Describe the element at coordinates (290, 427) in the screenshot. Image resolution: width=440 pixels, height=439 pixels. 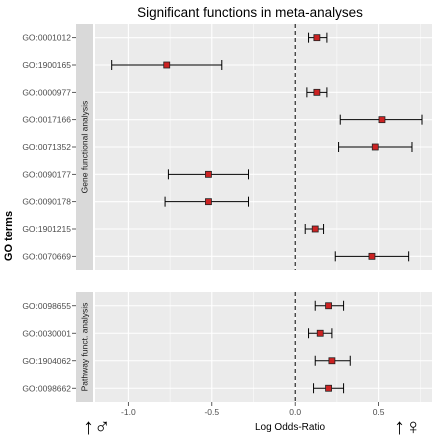
I see `x-axis-title: Log Odds-Ratio` at that location.